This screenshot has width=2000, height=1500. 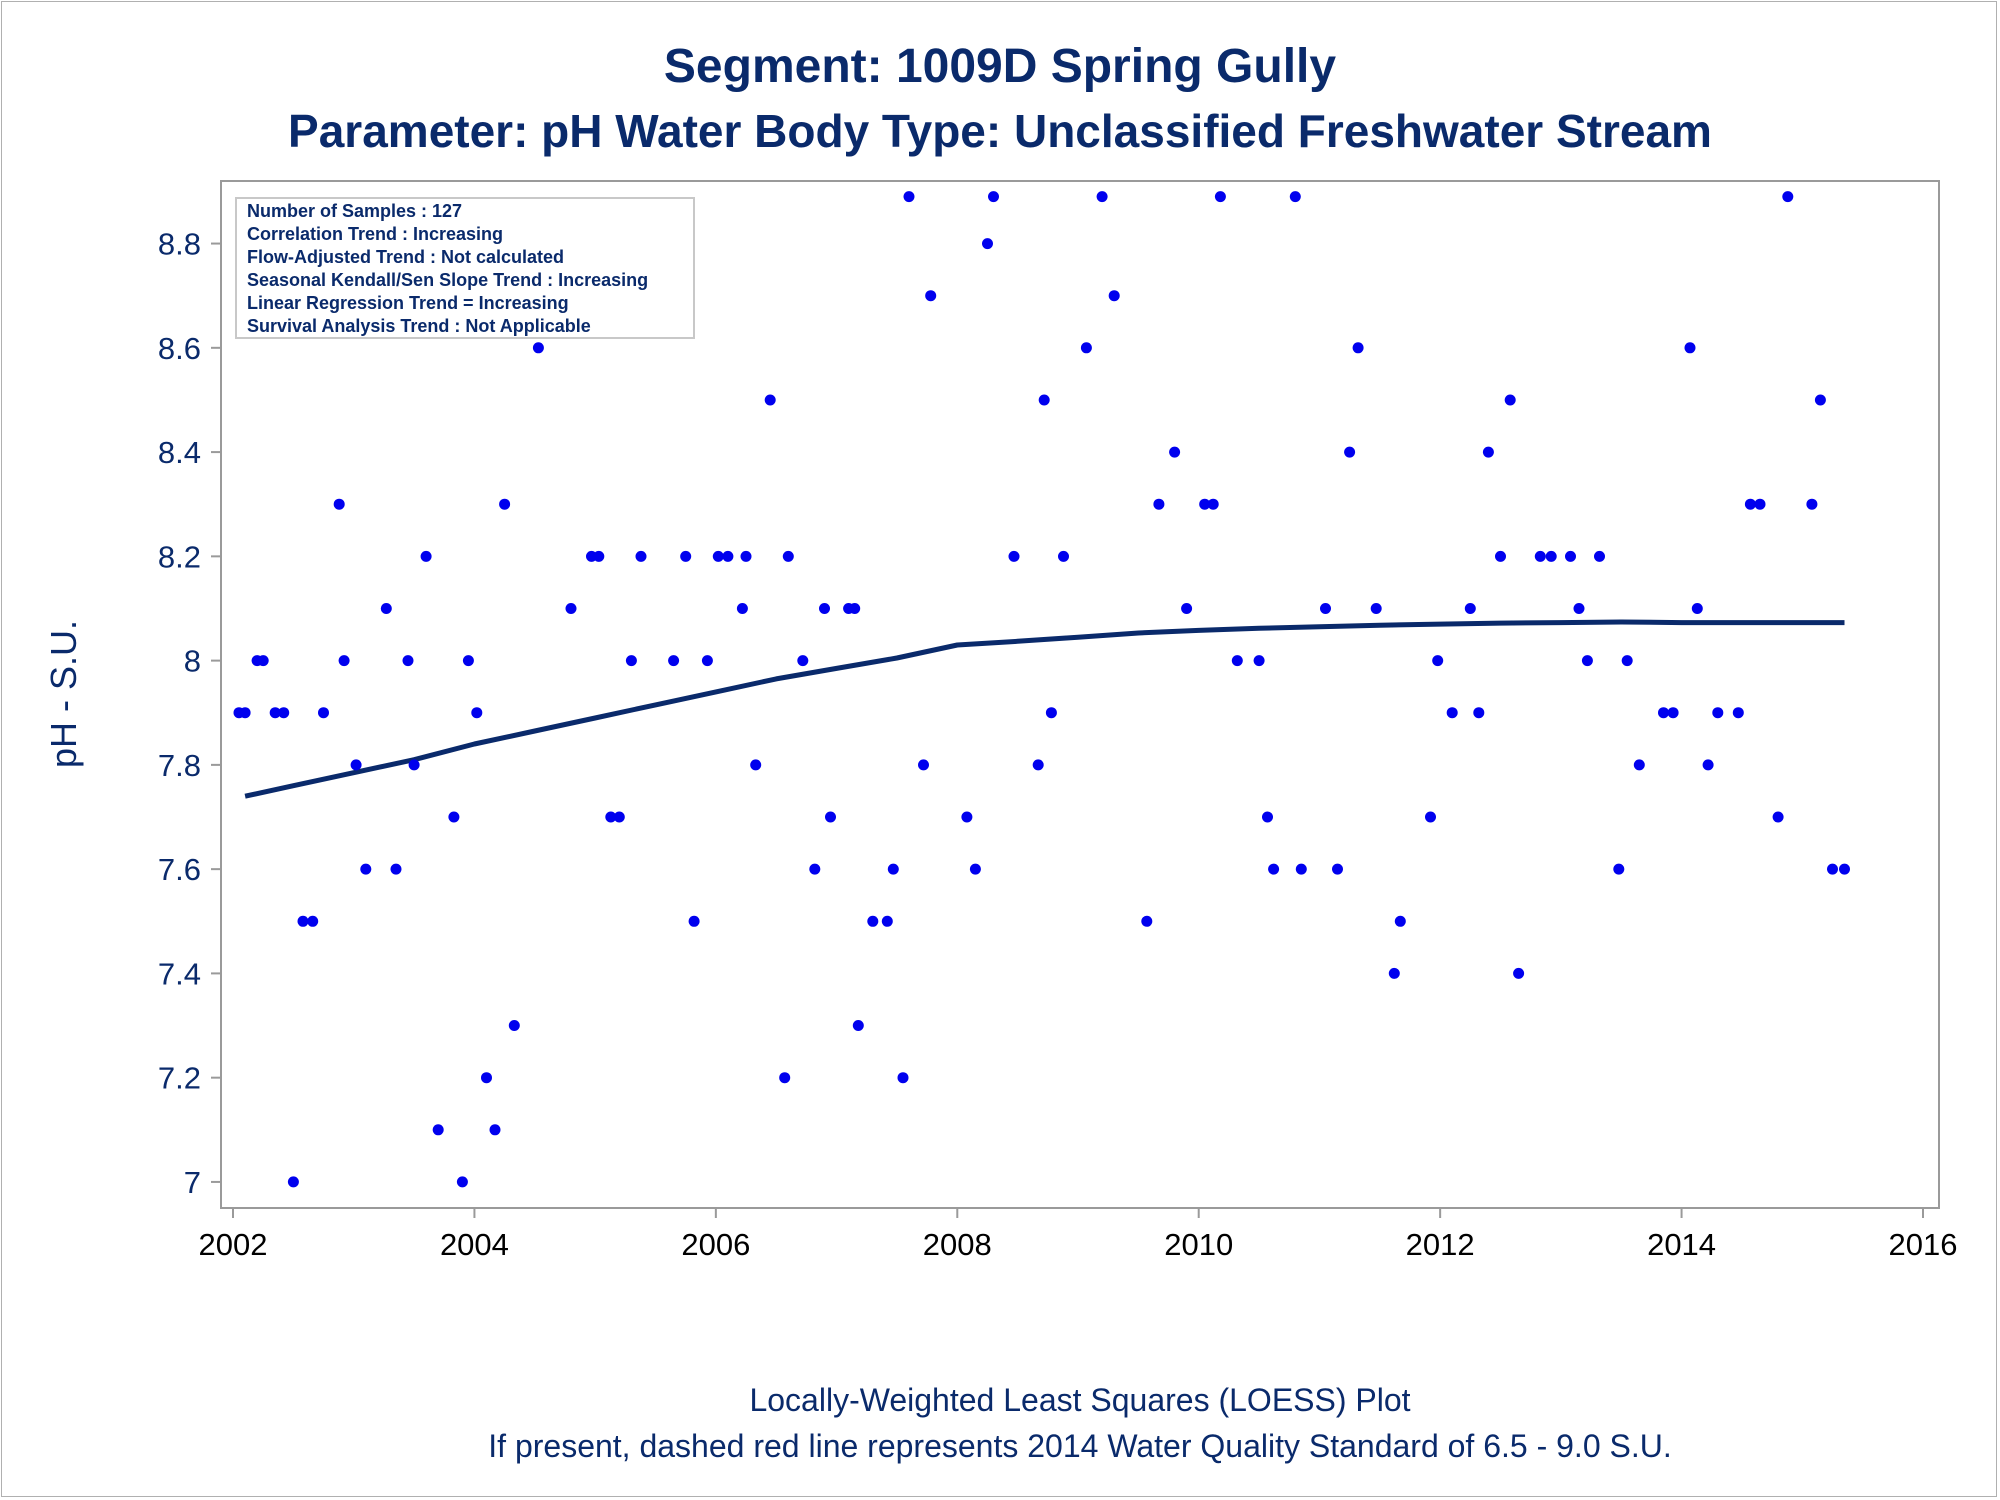 I want to click on y-tick-label: 7, so click(x=192, y=1182).